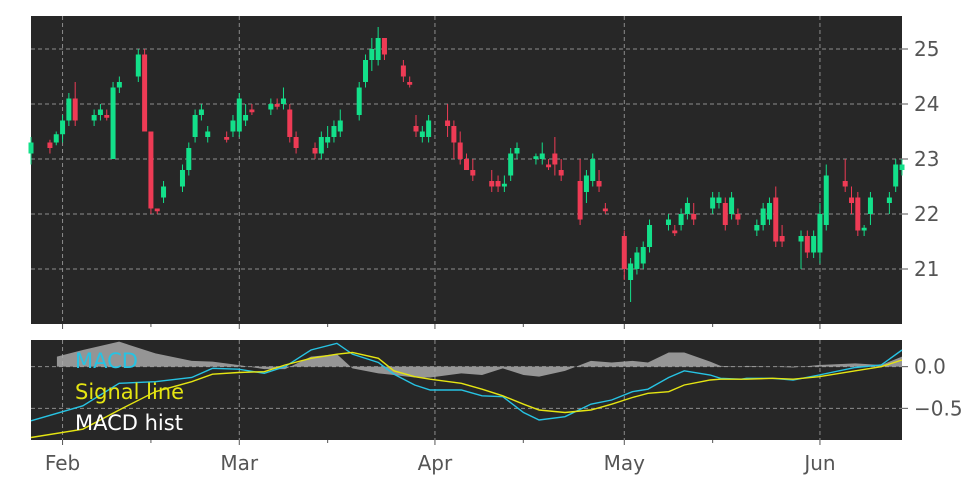 This screenshot has width=972, height=486. What do you see at coordinates (926, 214) in the screenshot?
I see `price-ytick-label: 22` at bounding box center [926, 214].